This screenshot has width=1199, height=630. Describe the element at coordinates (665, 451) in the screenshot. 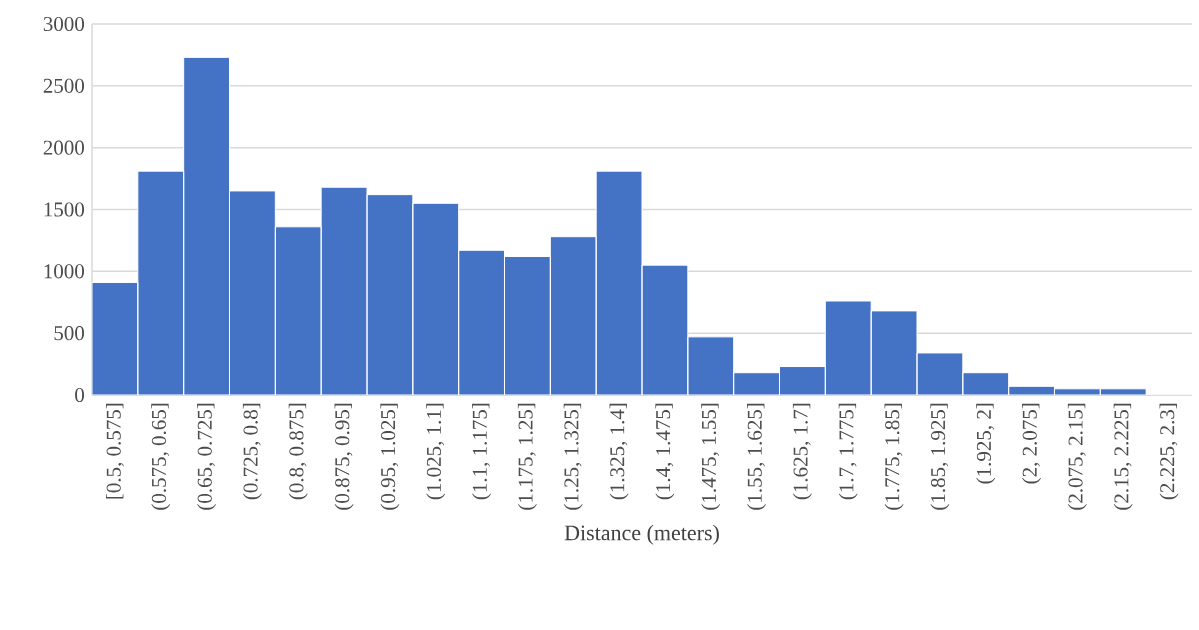

I see `x-tick-label: (1.4, 1.475]` at that location.